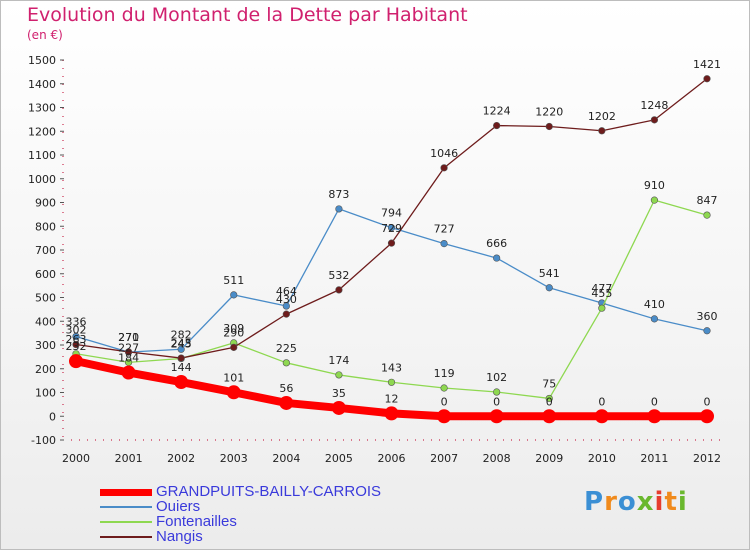  Describe the element at coordinates (601, 293) in the screenshot. I see `data-label: 455` at that location.